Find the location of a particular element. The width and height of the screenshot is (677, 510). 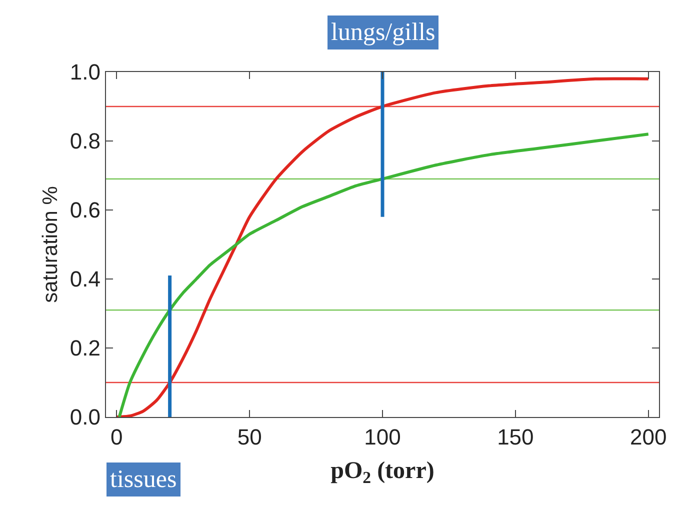

x-tick-label: 200 is located at coordinates (648, 437).